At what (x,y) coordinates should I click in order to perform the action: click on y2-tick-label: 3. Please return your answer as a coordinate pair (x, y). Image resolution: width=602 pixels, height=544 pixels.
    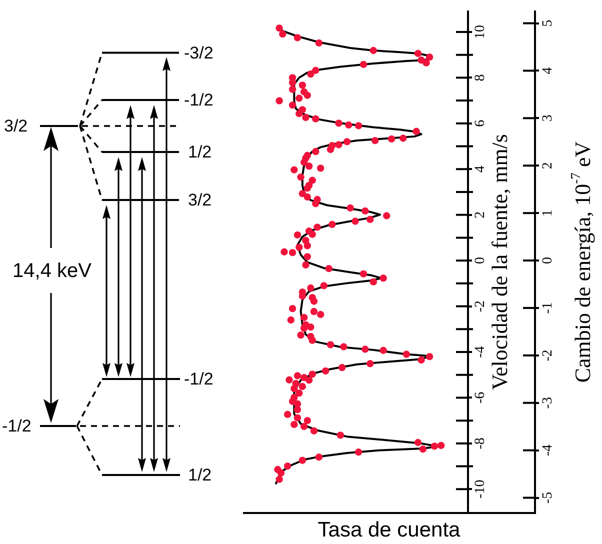
    Looking at the image, I should click on (548, 118).